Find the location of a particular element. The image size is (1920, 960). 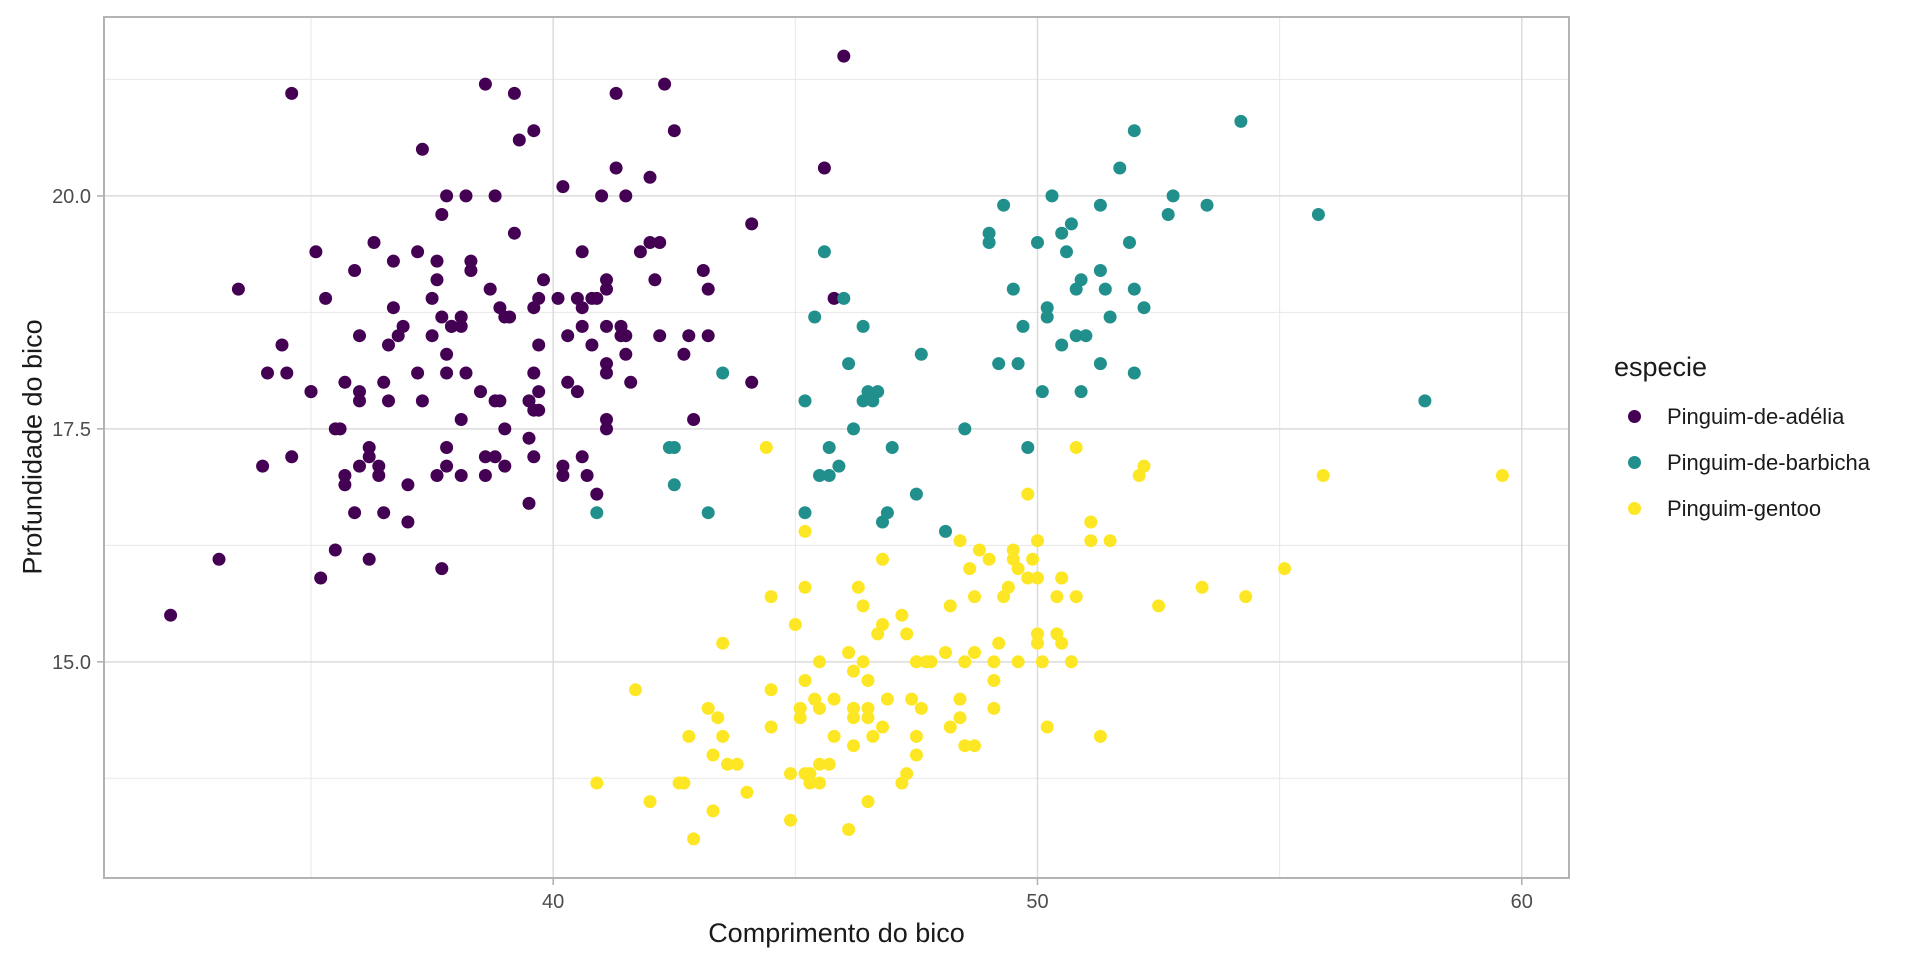

x-tick-label: 60 is located at coordinates (1522, 902).